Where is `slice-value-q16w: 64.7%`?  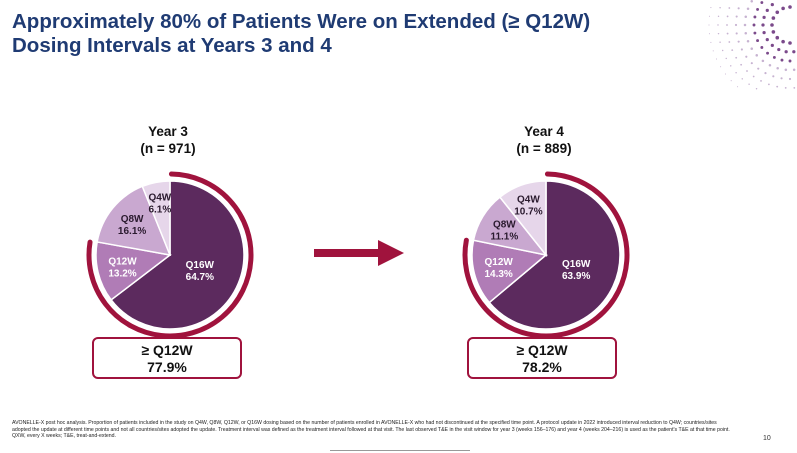
slice-value-q16w: 64.7% is located at coordinates (200, 277).